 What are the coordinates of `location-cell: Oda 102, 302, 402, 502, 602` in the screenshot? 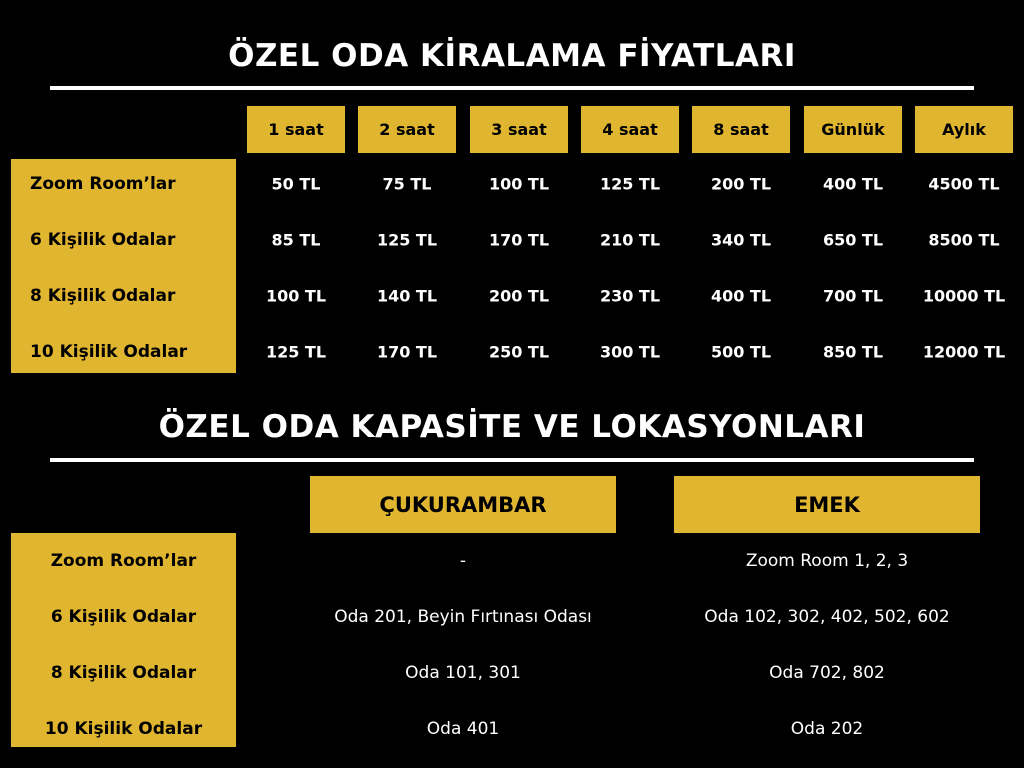 It's located at (827, 617).